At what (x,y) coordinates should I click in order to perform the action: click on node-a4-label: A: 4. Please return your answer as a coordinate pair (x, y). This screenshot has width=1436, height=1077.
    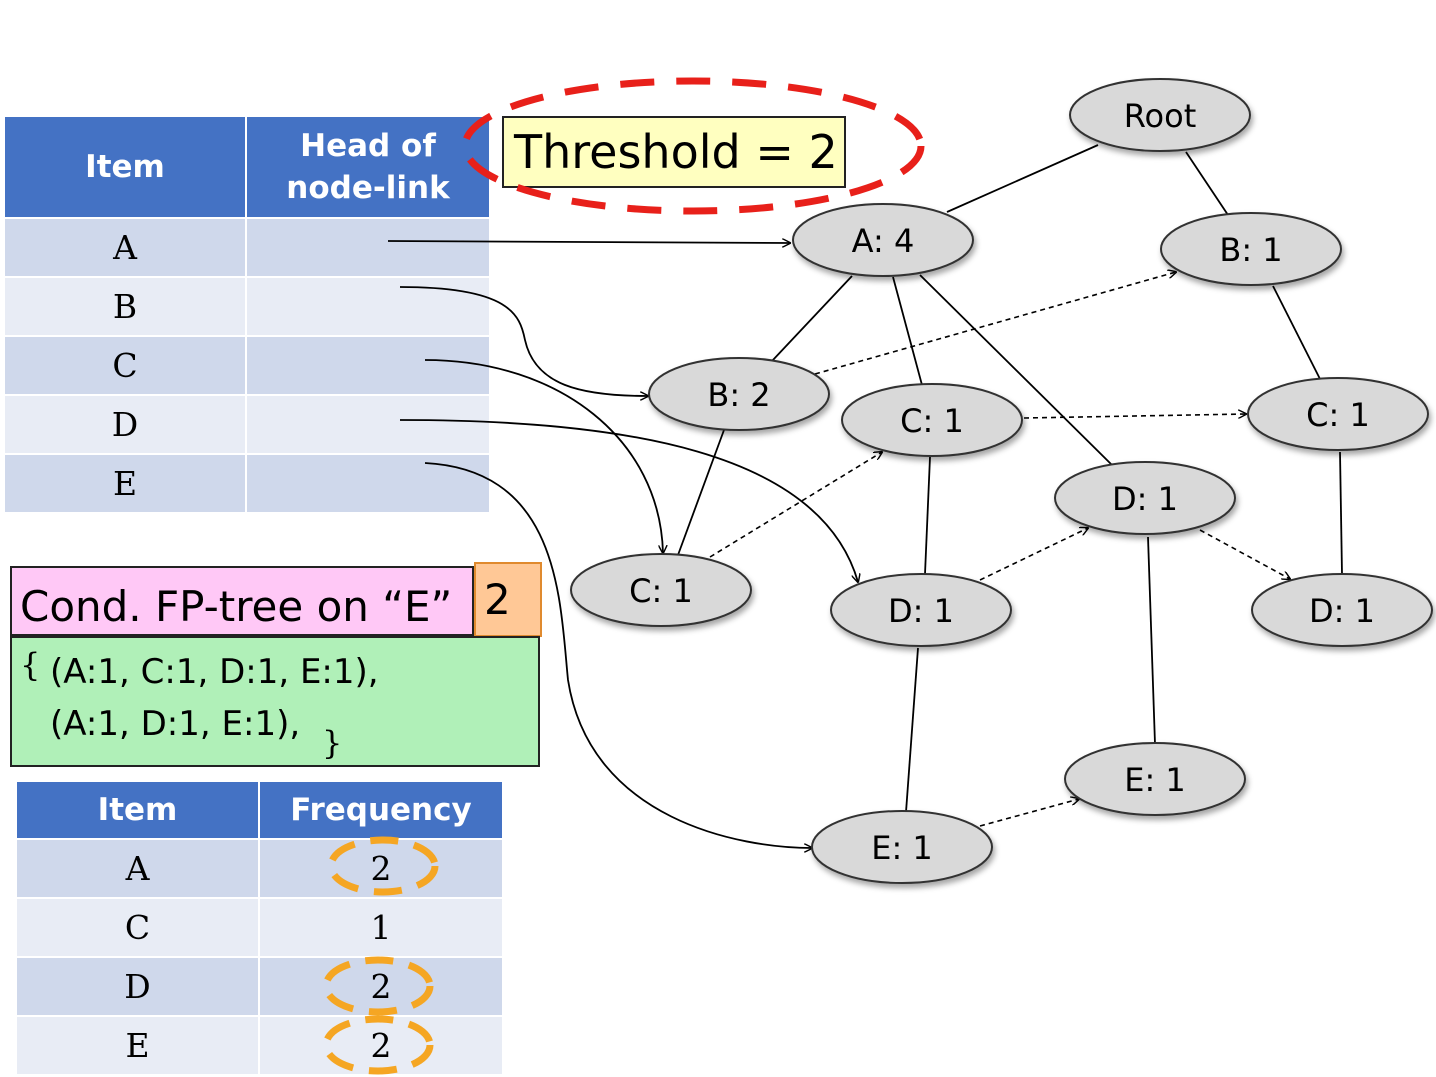
    Looking at the image, I should click on (883, 241).